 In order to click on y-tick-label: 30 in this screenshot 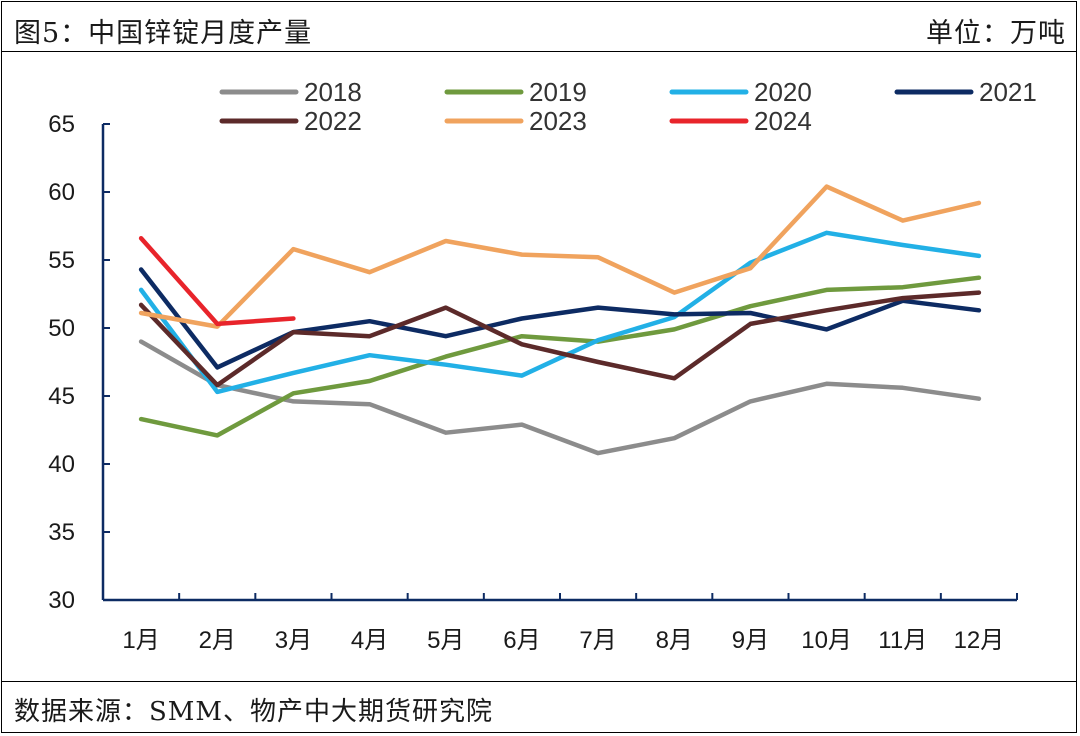, I will do `click(61, 600)`.